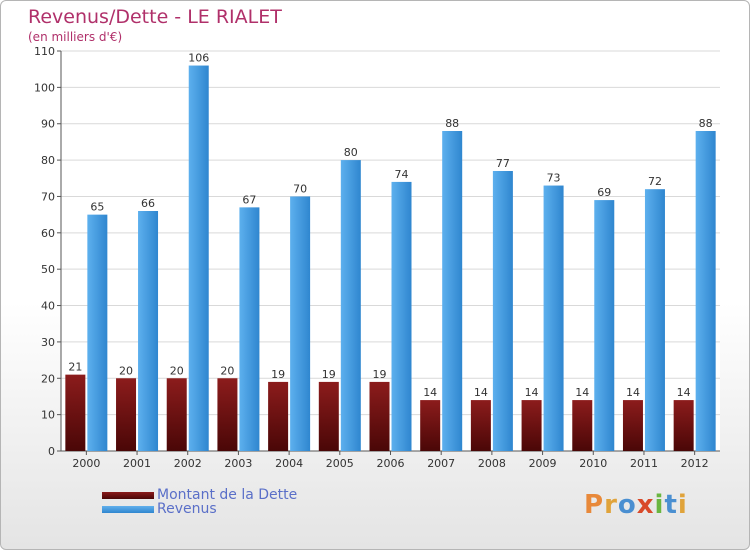 This screenshot has width=750, height=550. Describe the element at coordinates (604, 192) in the screenshot. I see `data-label-revenue: 69` at that location.